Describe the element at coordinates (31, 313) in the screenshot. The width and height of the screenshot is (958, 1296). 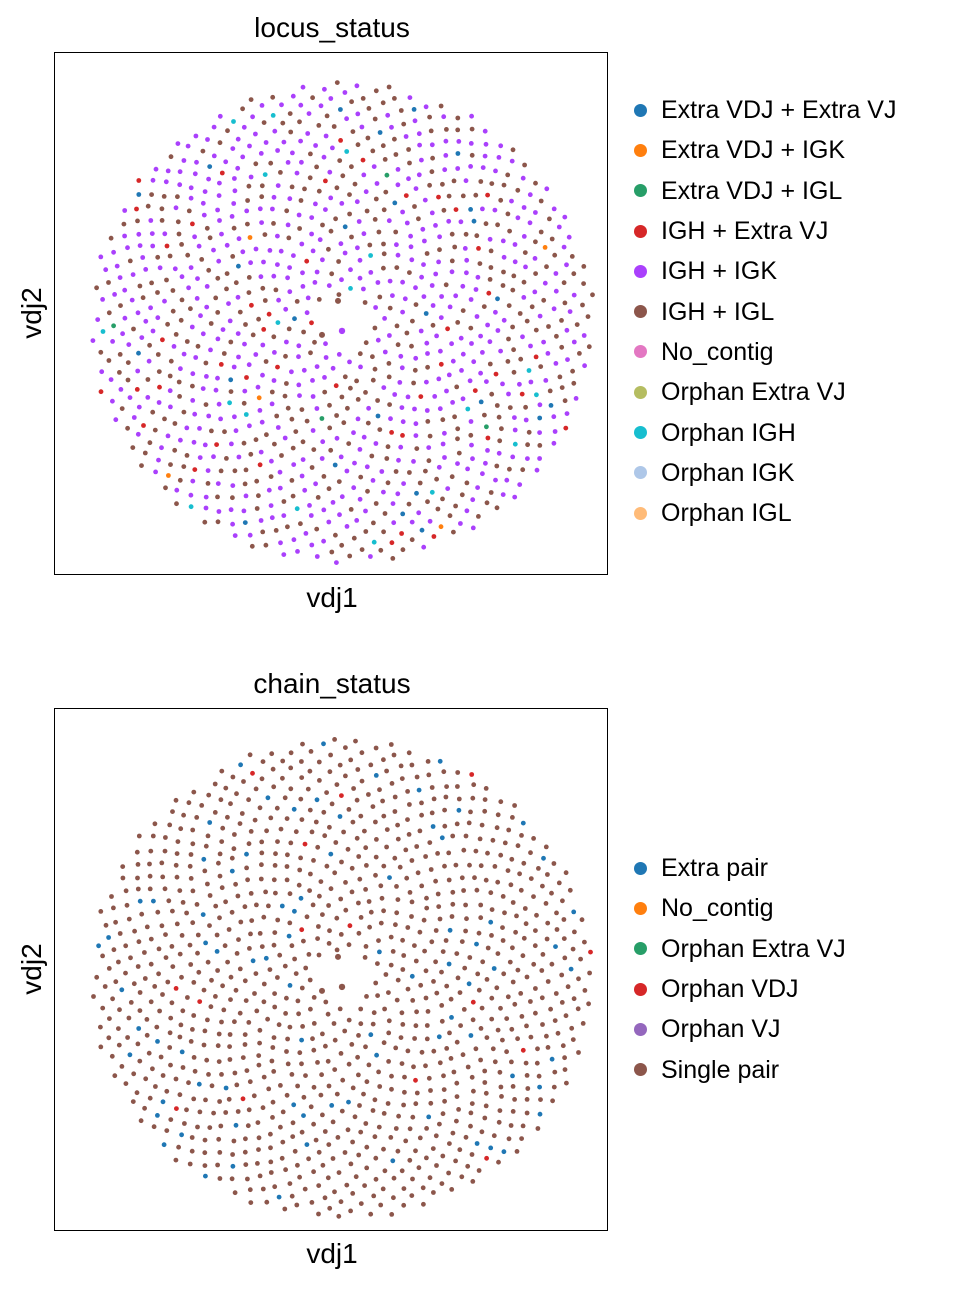
I see `y-axis-label: vdj2` at that location.